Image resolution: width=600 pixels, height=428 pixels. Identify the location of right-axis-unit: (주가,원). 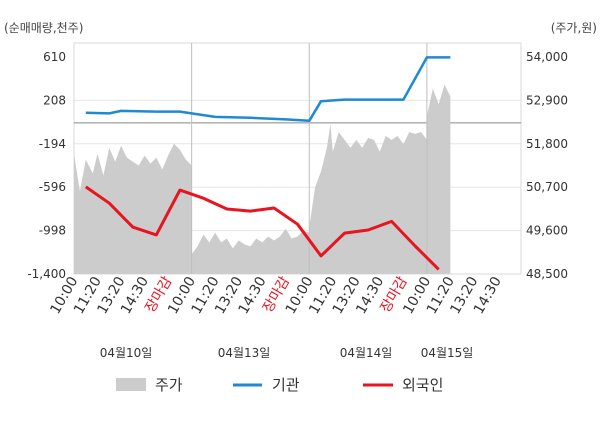
(574, 28).